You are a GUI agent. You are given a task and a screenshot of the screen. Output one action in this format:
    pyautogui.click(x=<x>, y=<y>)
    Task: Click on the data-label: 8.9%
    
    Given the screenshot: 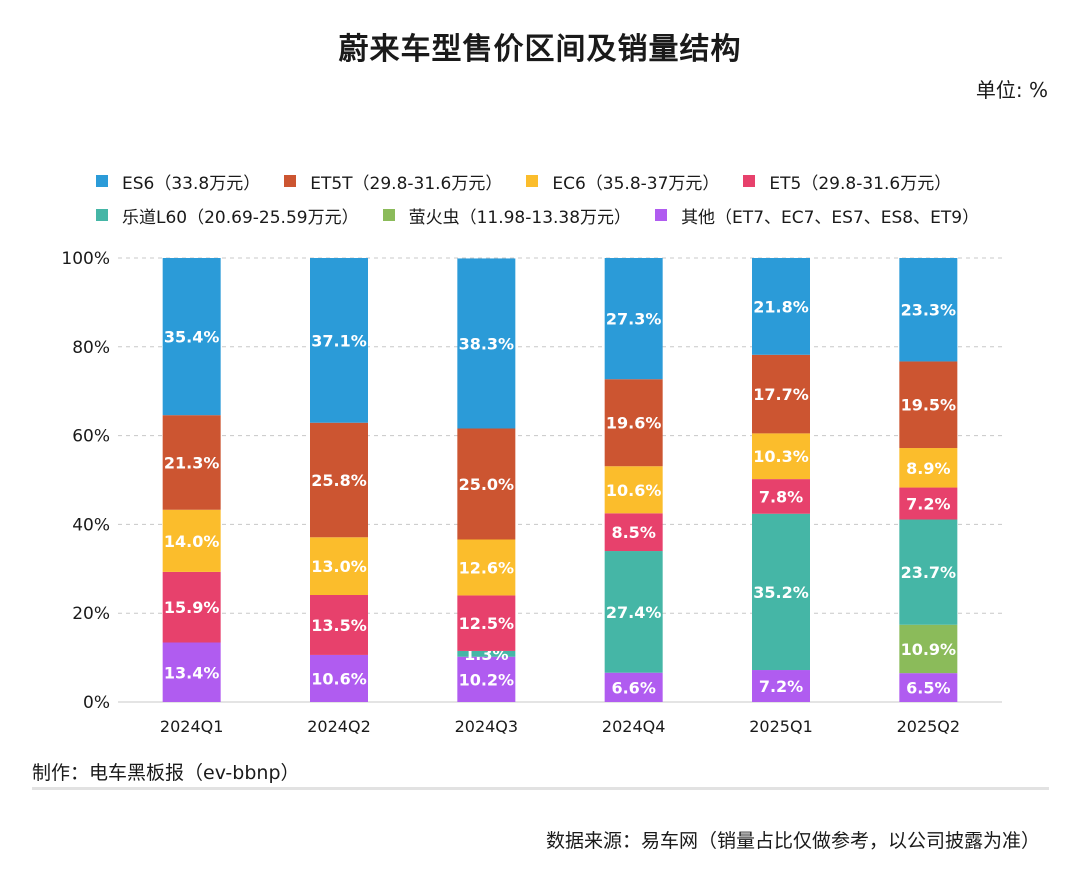 What is the action you would take?
    pyautogui.click(x=928, y=468)
    